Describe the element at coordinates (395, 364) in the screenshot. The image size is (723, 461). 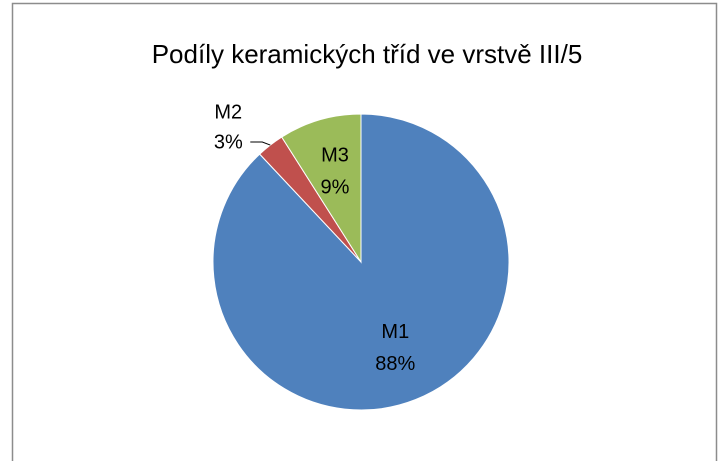
I see `data-label-value: 88%` at that location.